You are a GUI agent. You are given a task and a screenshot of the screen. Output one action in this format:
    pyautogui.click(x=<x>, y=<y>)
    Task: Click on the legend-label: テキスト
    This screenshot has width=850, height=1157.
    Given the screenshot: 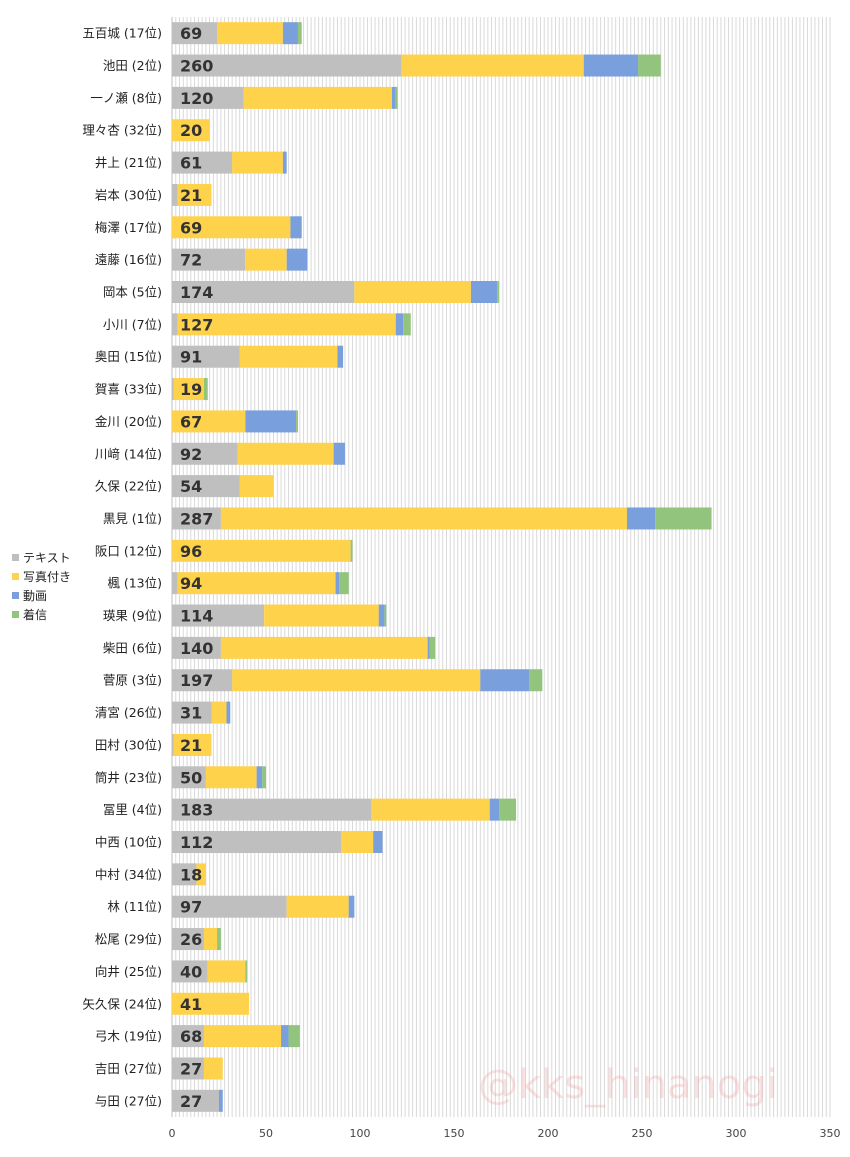 What is the action you would take?
    pyautogui.click(x=47, y=558)
    